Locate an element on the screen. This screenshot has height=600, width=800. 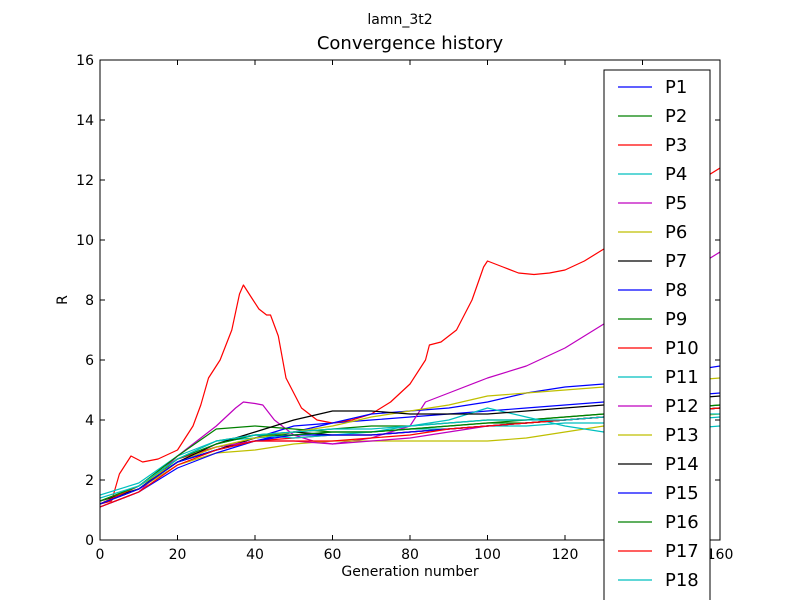
legend-label-p17: P17 is located at coordinates (682, 551).